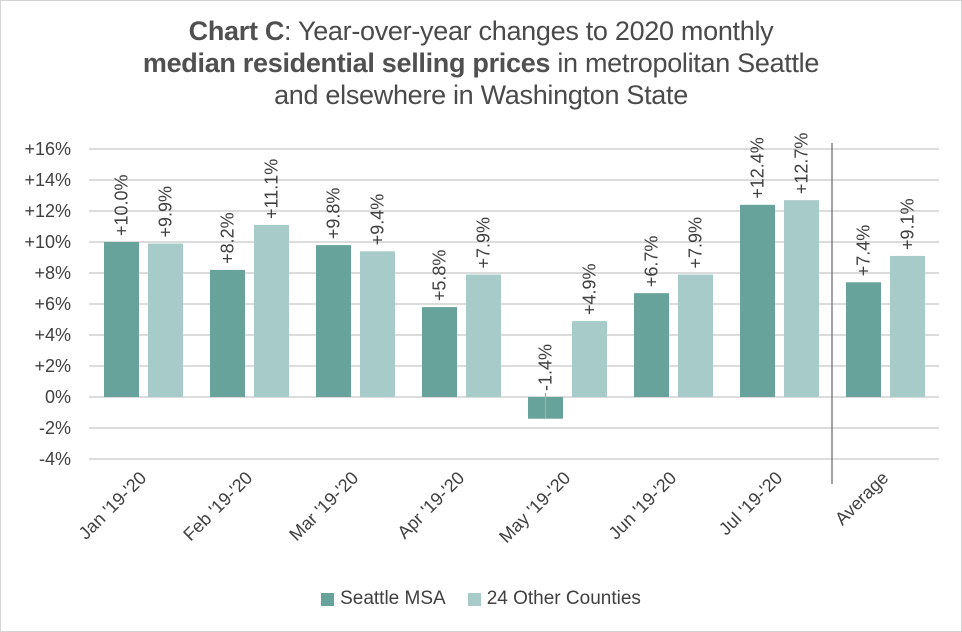 The image size is (962, 632). What do you see at coordinates (52, 366) in the screenshot?
I see `y-tick-label: +2%` at bounding box center [52, 366].